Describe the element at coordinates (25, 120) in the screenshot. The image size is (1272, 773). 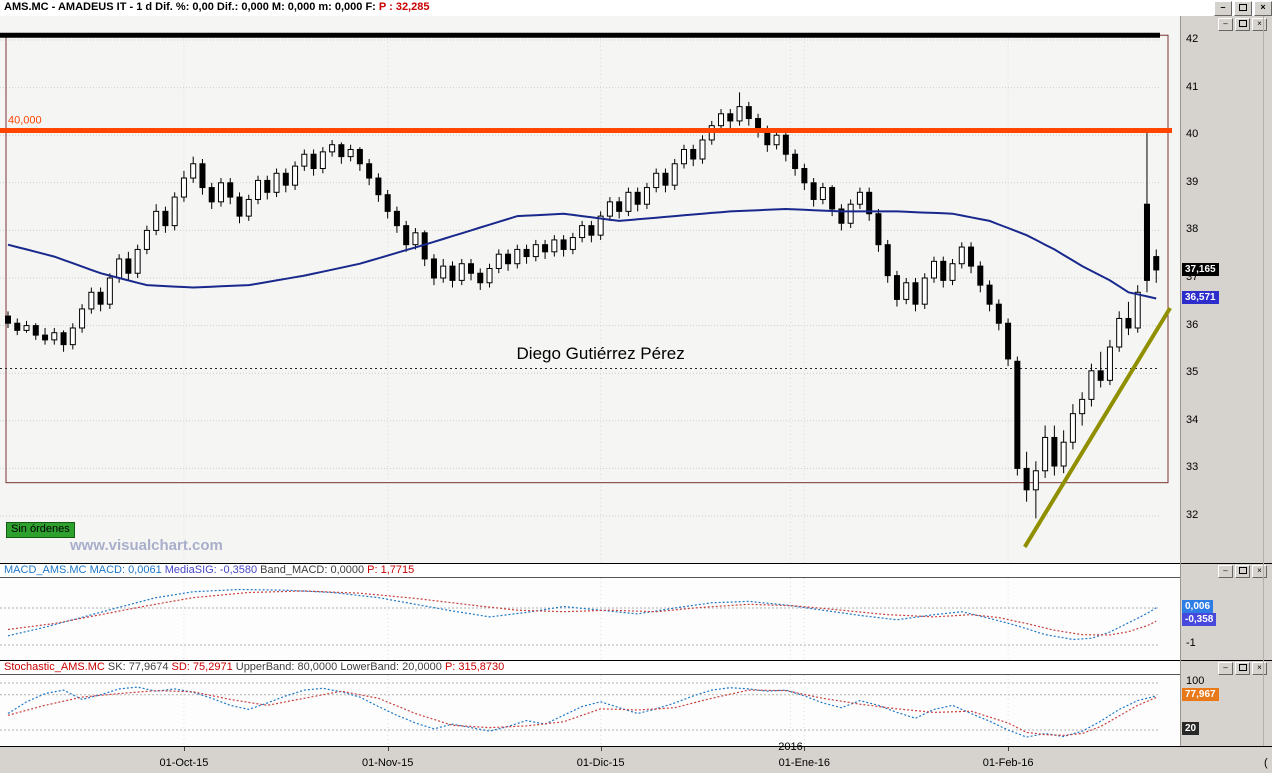
I see `resistance-label: 40,000` at that location.